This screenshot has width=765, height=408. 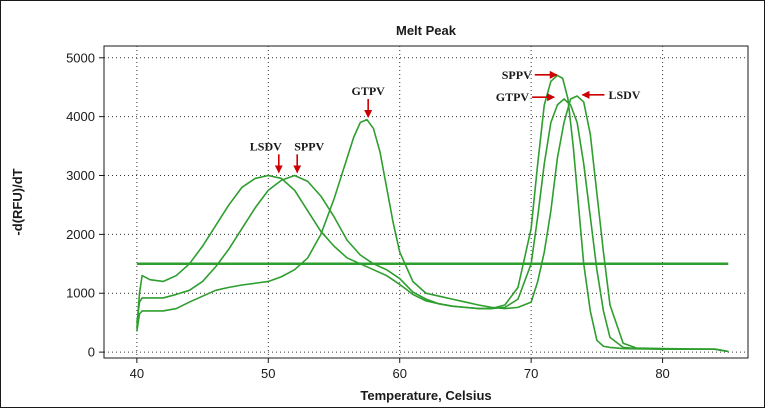 I want to click on chart-title: Melt Peak, so click(x=426, y=30).